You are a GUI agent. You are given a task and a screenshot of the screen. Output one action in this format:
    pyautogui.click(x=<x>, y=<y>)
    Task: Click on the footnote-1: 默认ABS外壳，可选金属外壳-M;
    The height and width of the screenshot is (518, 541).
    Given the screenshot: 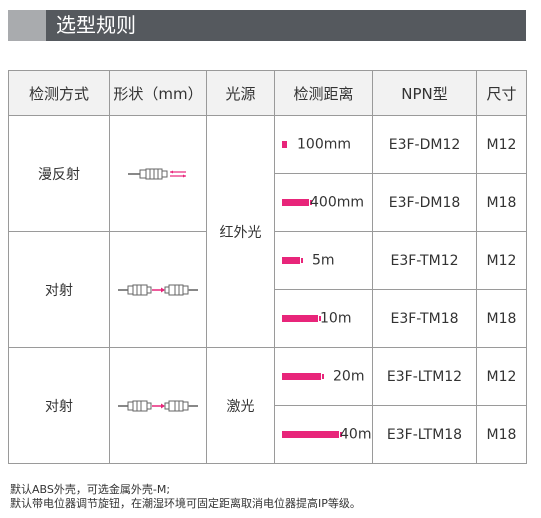 What is the action you would take?
    pyautogui.click(x=90, y=489)
    